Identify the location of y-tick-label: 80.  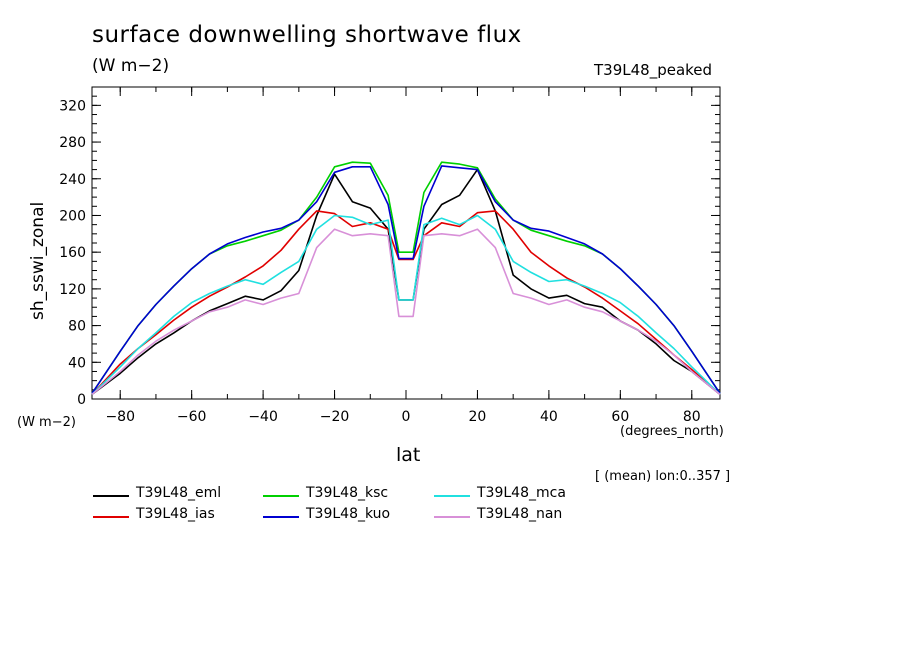
(77, 327).